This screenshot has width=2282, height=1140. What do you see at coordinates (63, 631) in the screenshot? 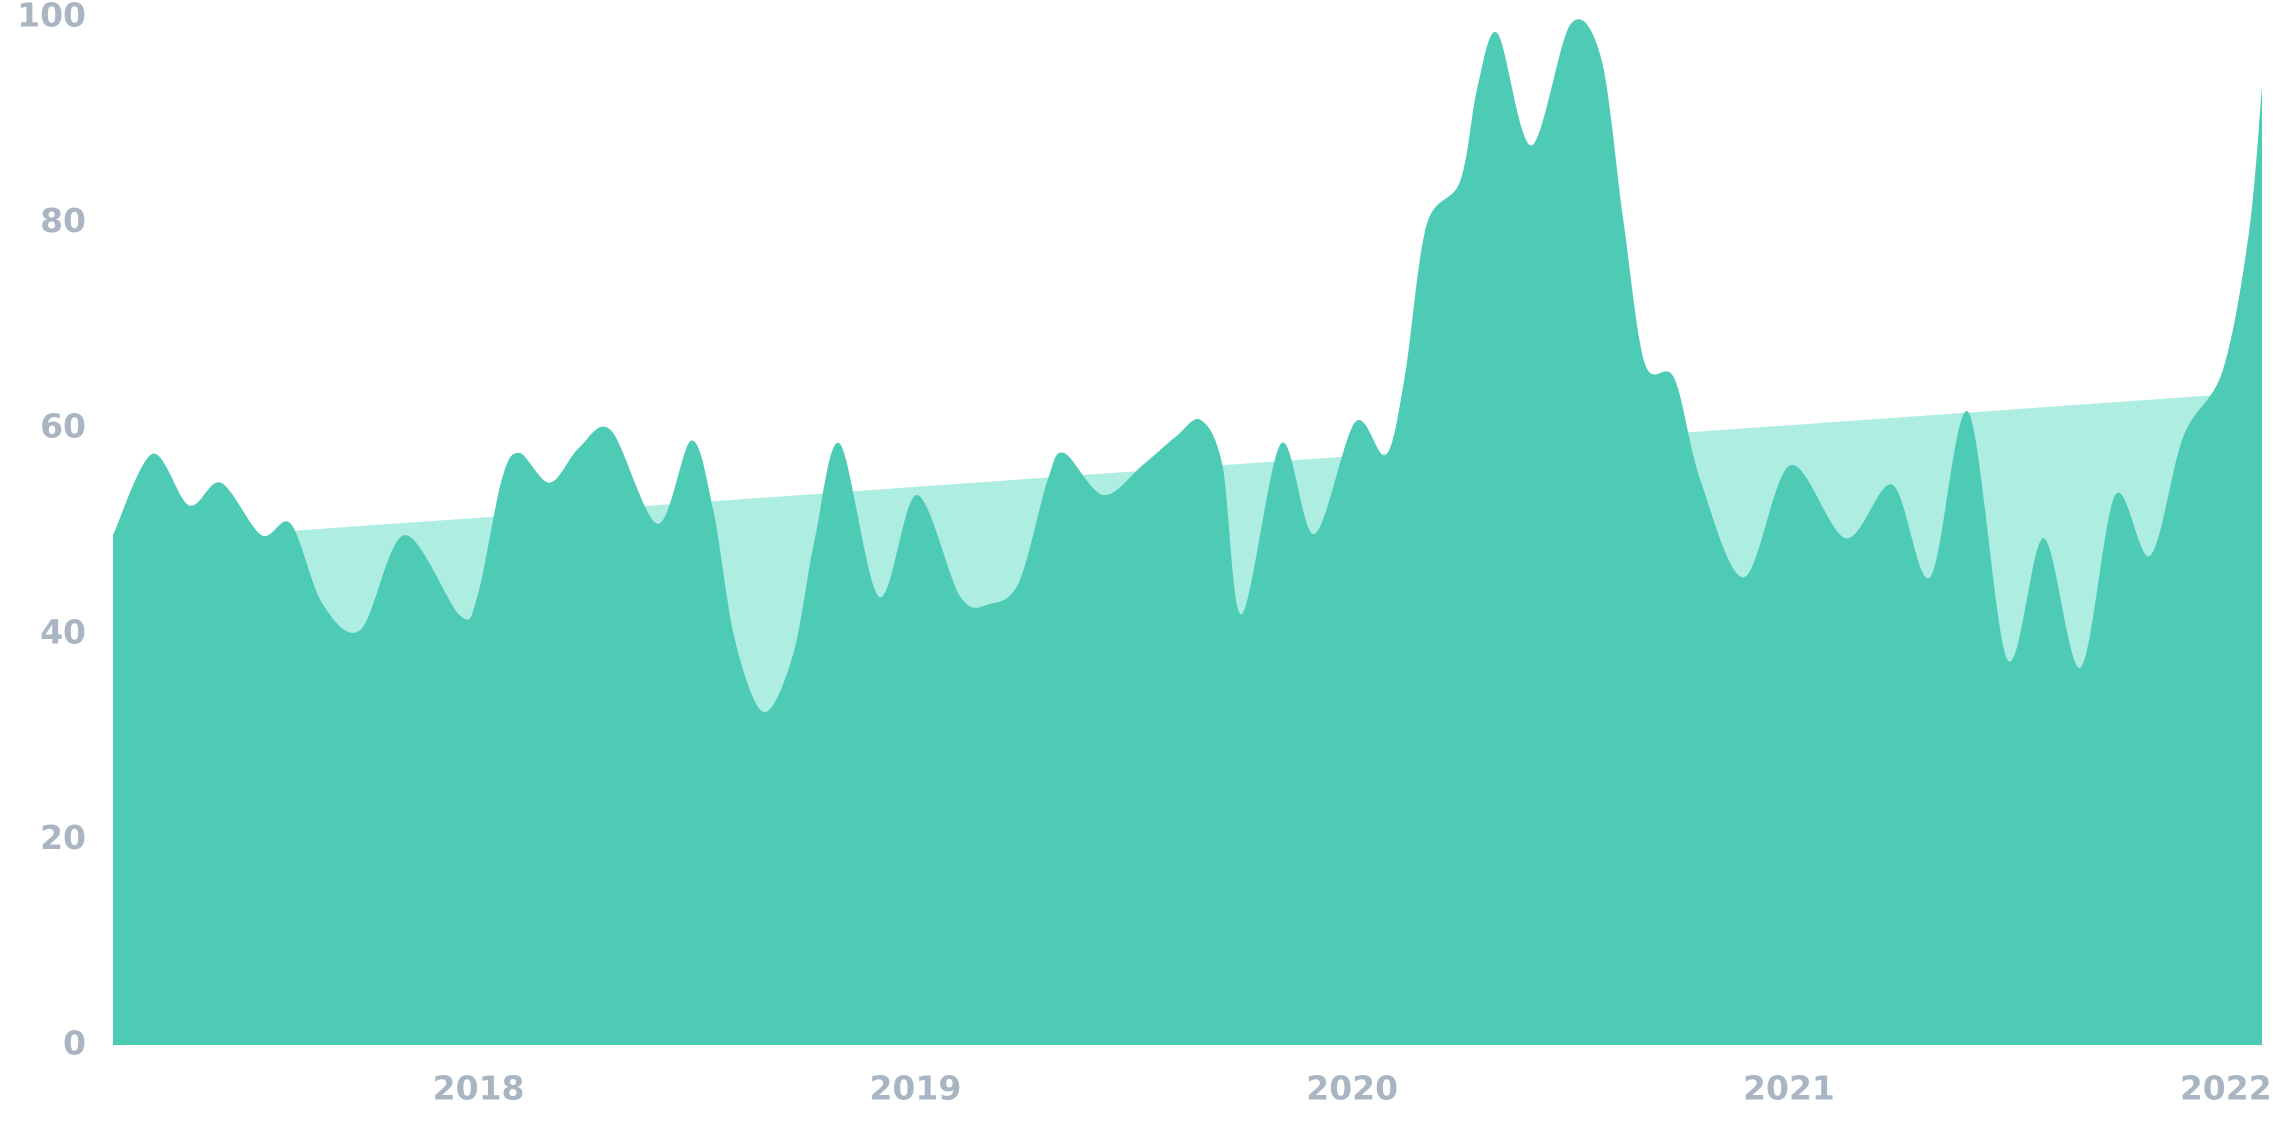
I see `y-tick-label: 40` at bounding box center [63, 631].